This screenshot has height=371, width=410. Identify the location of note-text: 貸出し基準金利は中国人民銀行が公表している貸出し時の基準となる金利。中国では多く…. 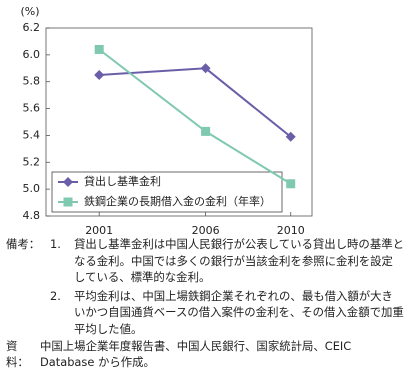
(239, 261).